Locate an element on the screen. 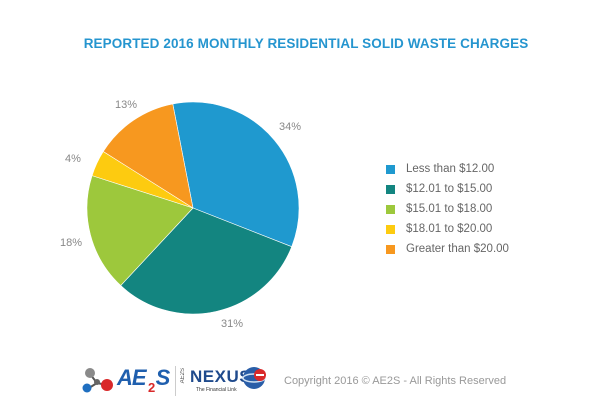 The width and height of the screenshot is (612, 419). logo-divider is located at coordinates (175, 381).